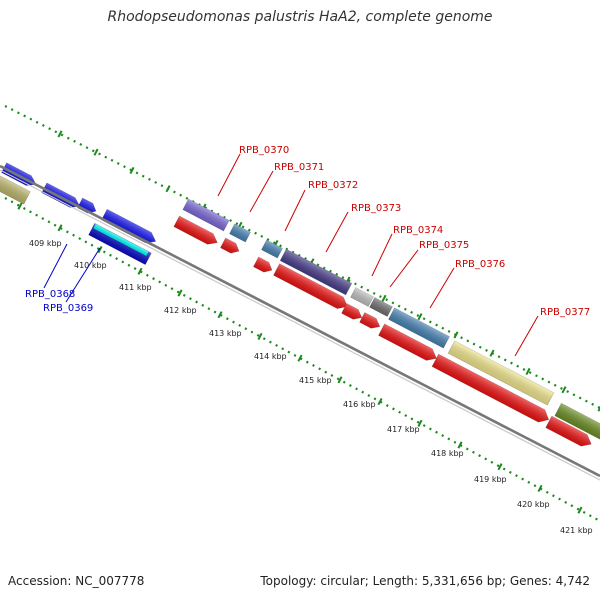  I want to click on kbp-label: 413 kbp, so click(225, 333).